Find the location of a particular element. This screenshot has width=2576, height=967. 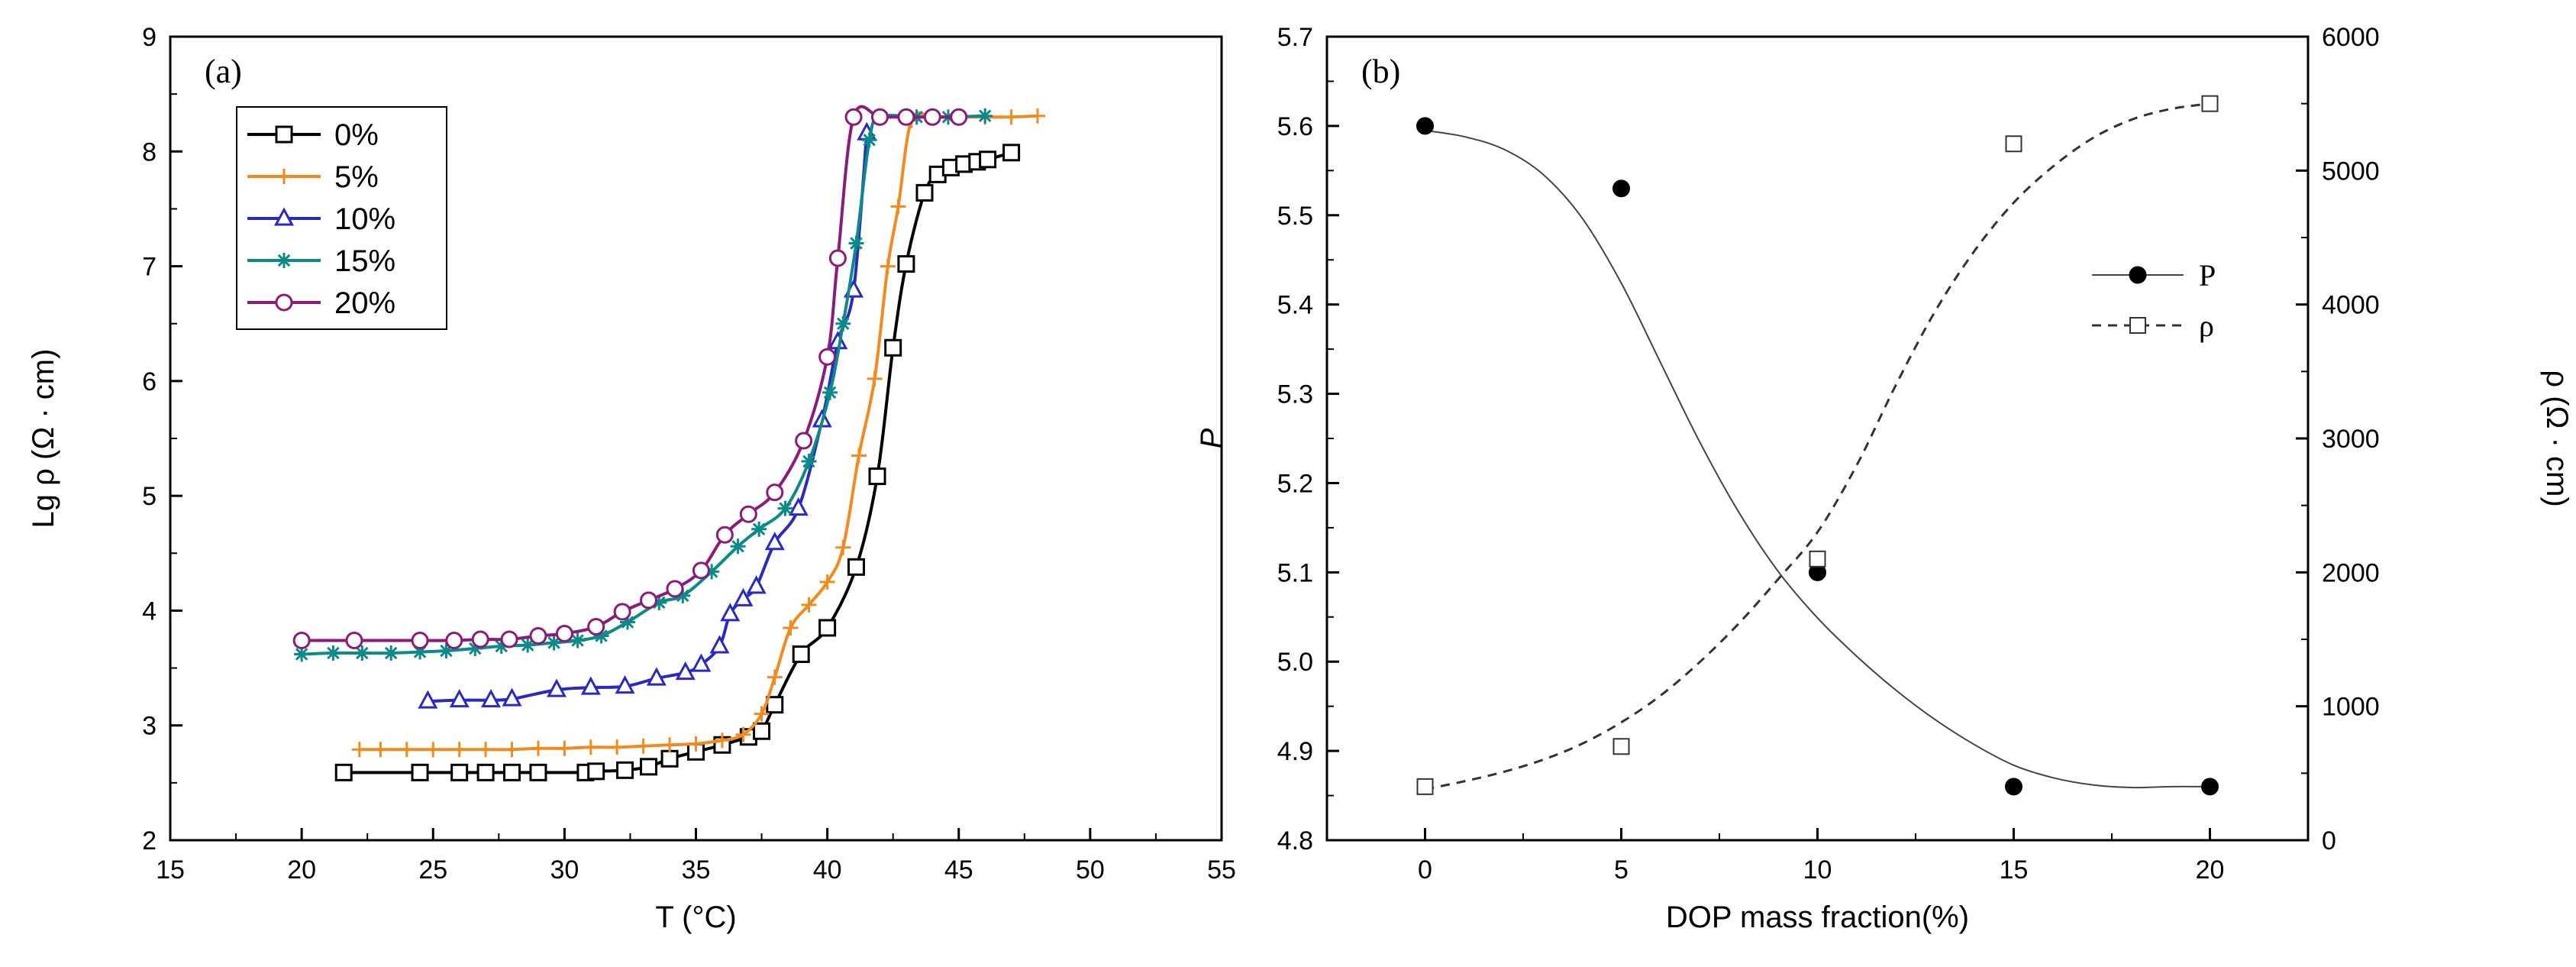

x-tick-label-a: 50 is located at coordinates (1090, 870).